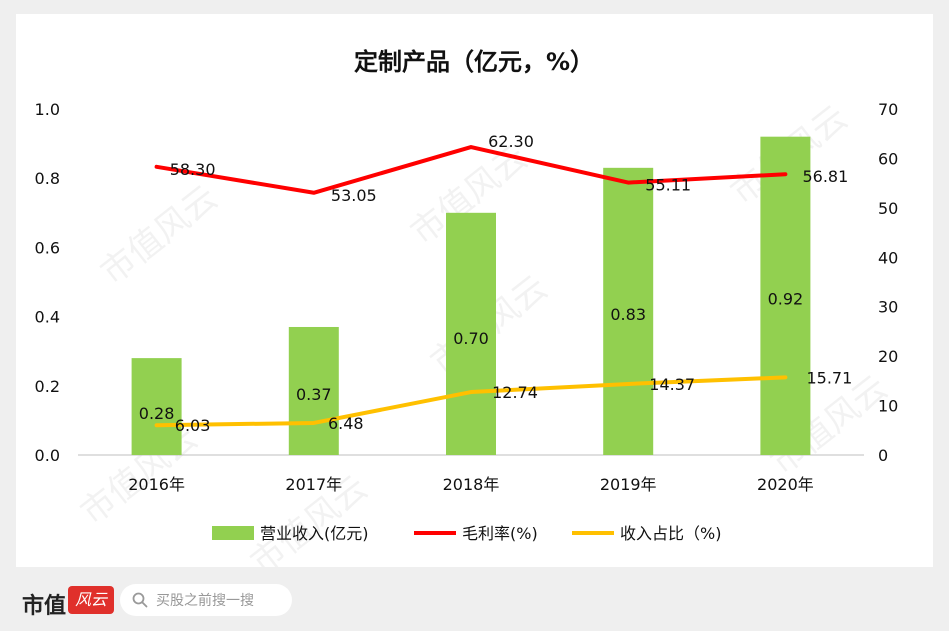 This screenshot has height=631, width=949. I want to click on line-margin-data-label: 62.30, so click(511, 141).